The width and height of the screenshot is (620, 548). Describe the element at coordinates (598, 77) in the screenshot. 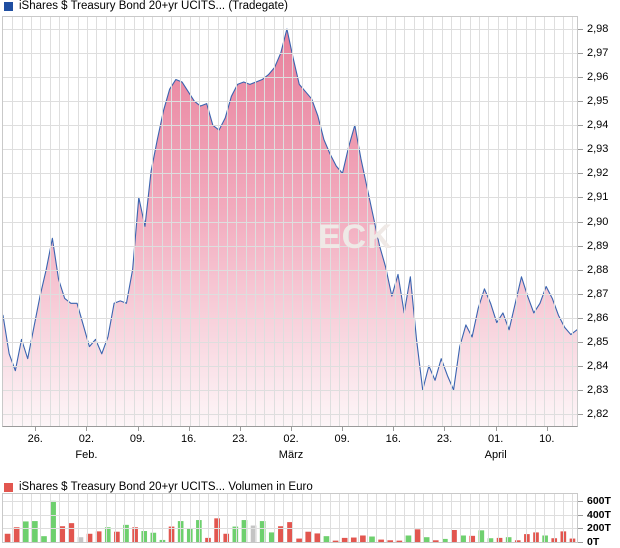

I see `y-tick-label: 2,96` at that location.